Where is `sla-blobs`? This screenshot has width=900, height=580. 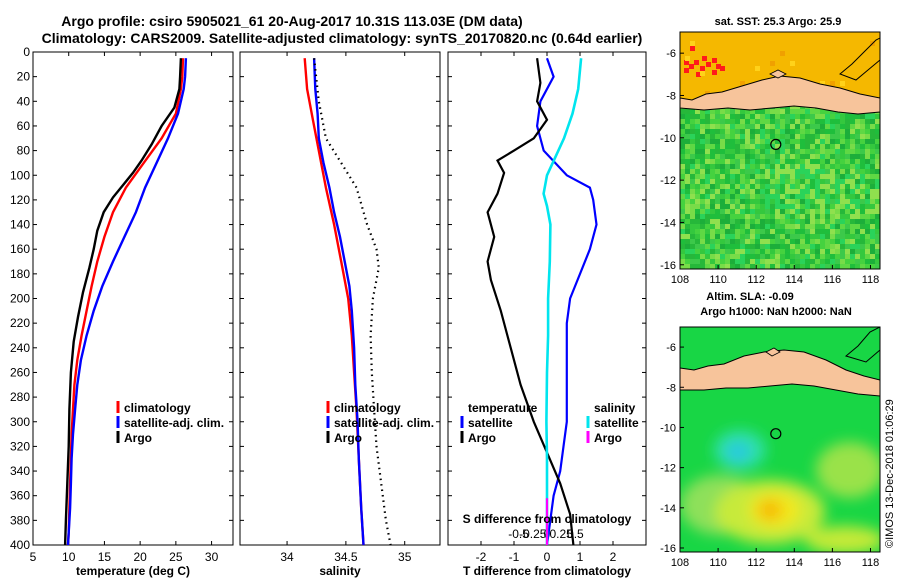 sla-blobs is located at coordinates (780, 491).